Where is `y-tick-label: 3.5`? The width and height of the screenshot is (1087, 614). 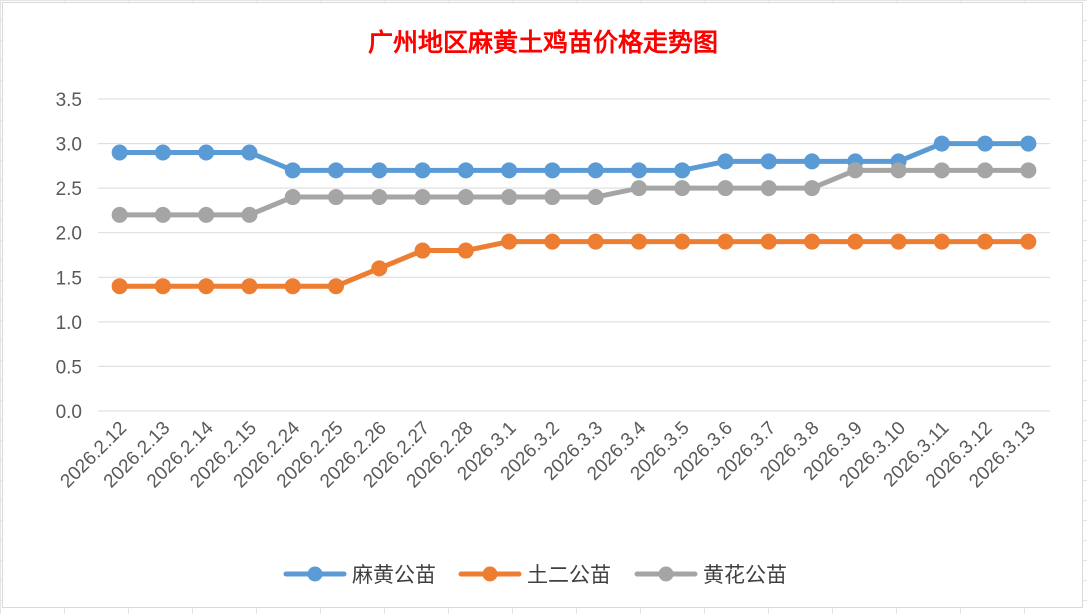 y-tick-label: 3.5 is located at coordinates (69, 100).